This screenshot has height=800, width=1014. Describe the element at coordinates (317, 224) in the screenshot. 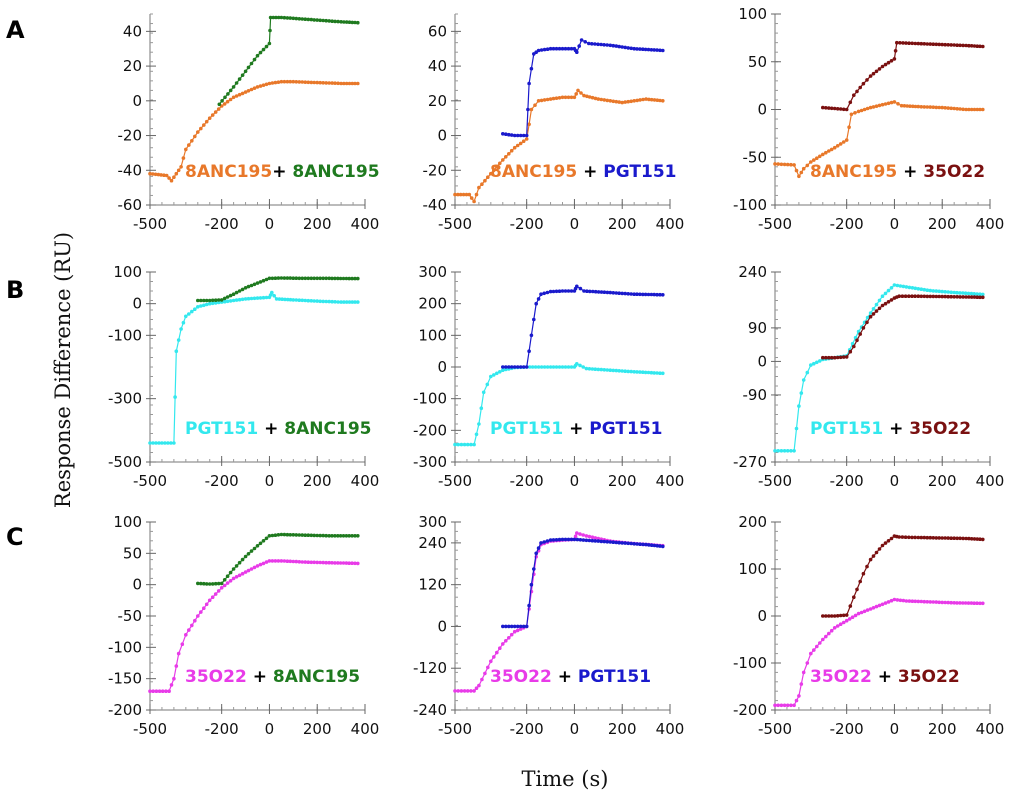

I see `x-tick-label: 200` at that location.